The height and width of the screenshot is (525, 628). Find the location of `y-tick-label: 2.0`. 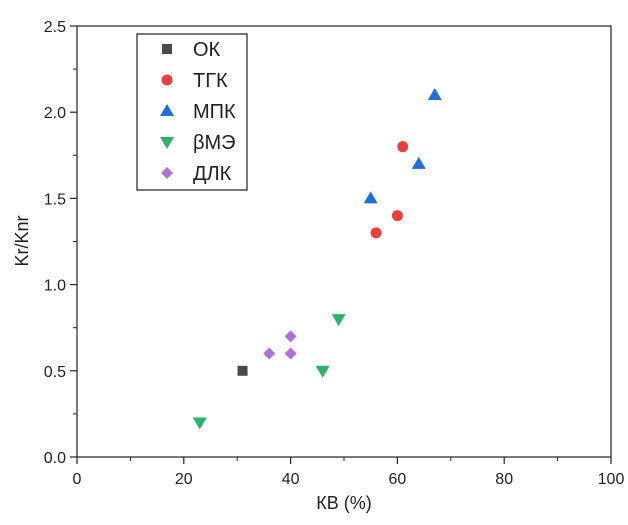

y-tick-label: 2.0 is located at coordinates (55, 113).